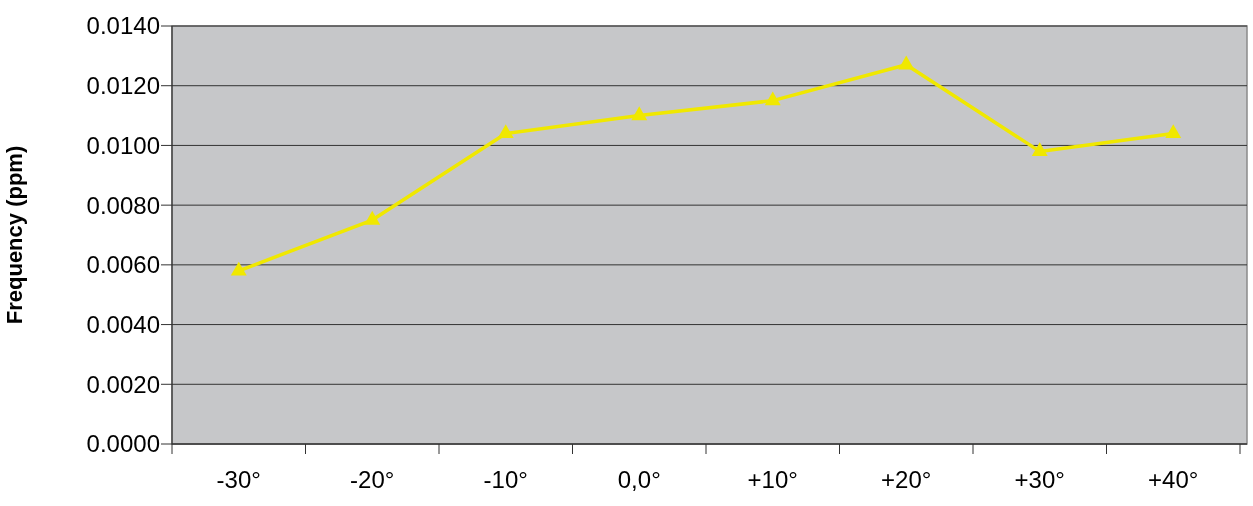 Image resolution: width=1253 pixels, height=506 pixels. Describe the element at coordinates (906, 479) in the screenshot. I see `x-tick-label: +20°` at that location.